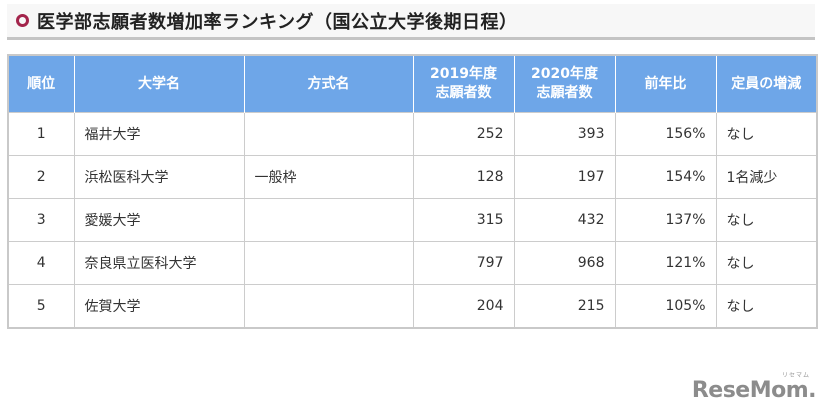 The width and height of the screenshot is (828, 413). I want to click on table-row: 2 浜松医科大学 一般枠 128 197 154% 1名減少, so click(412, 177).